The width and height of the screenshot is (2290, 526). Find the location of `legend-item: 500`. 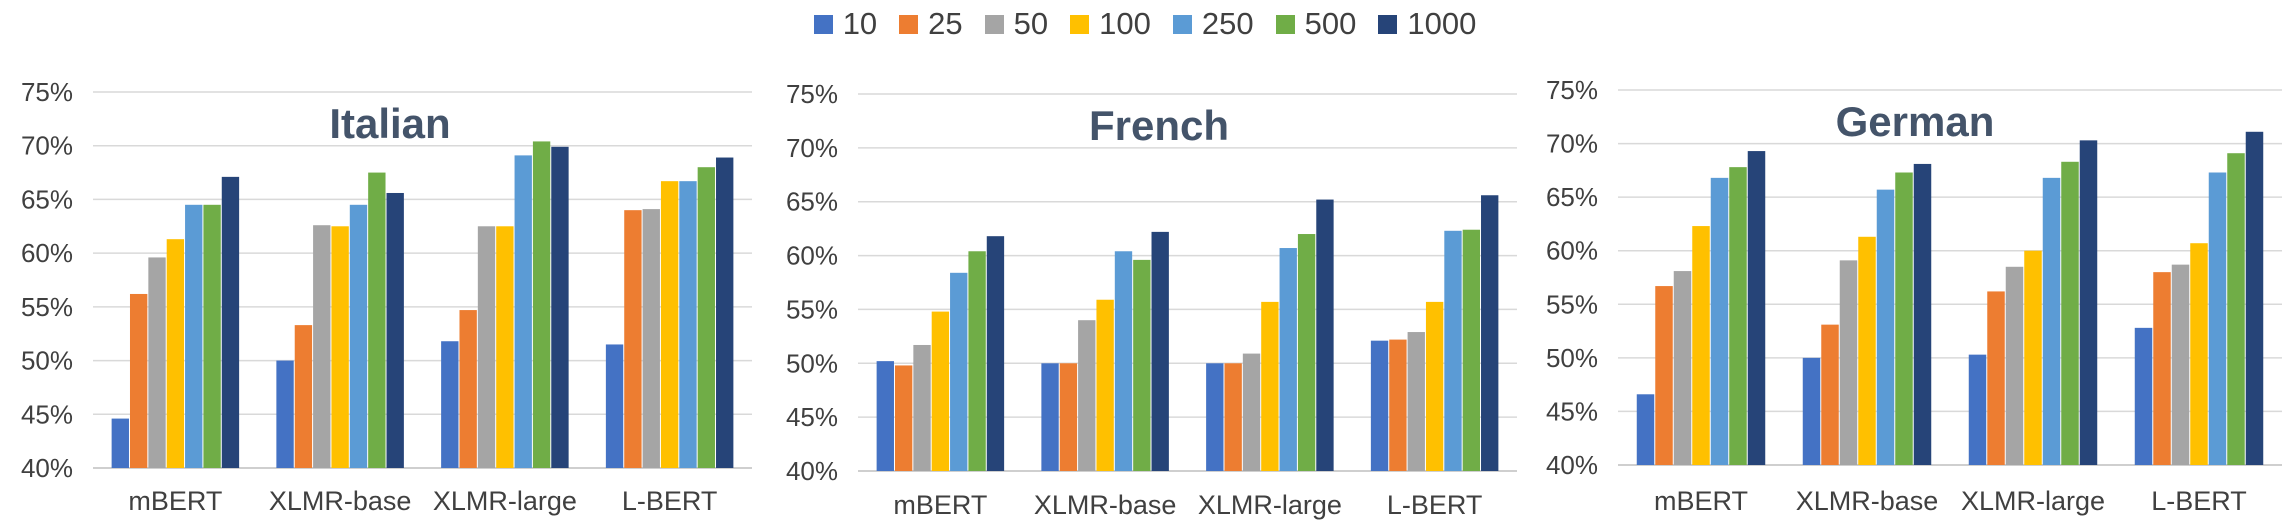

legend-item: 500 is located at coordinates (1316, 24).